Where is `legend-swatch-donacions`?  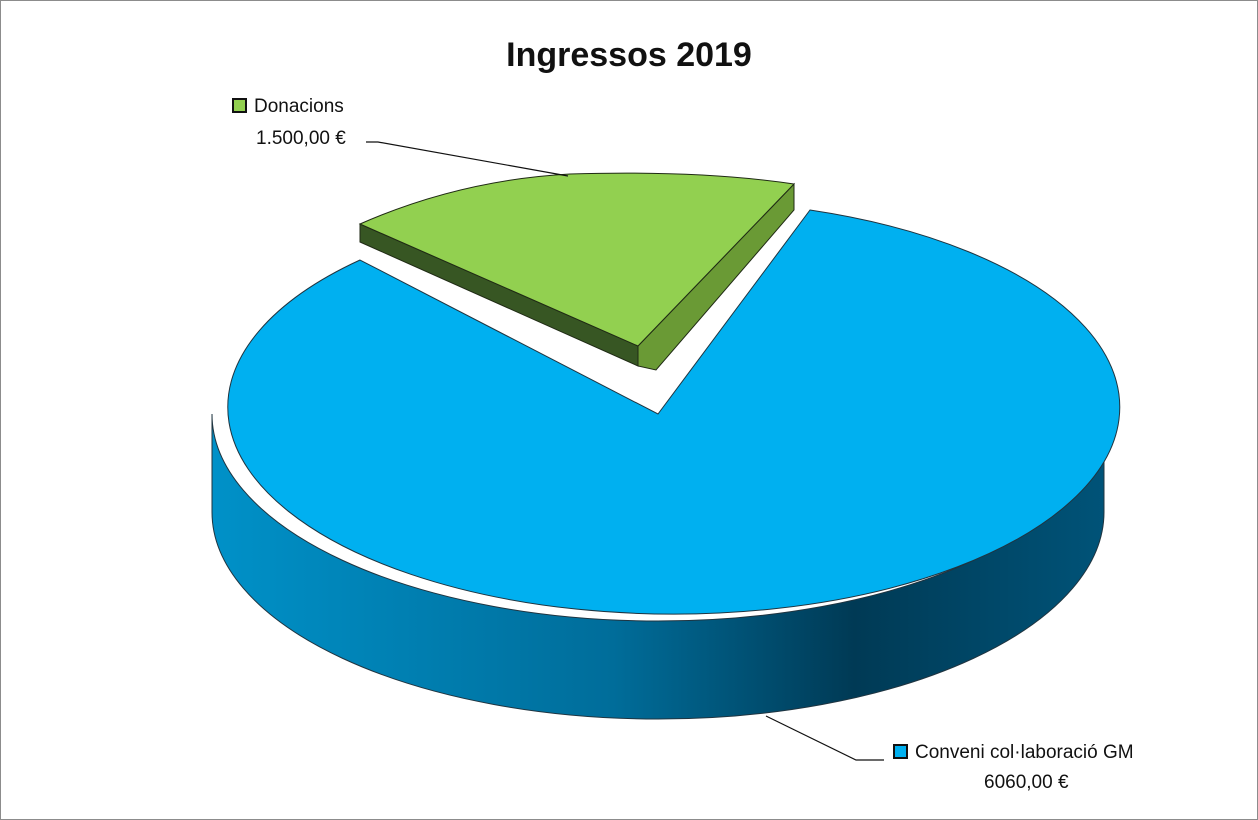
legend-swatch-donacions is located at coordinates (239, 105).